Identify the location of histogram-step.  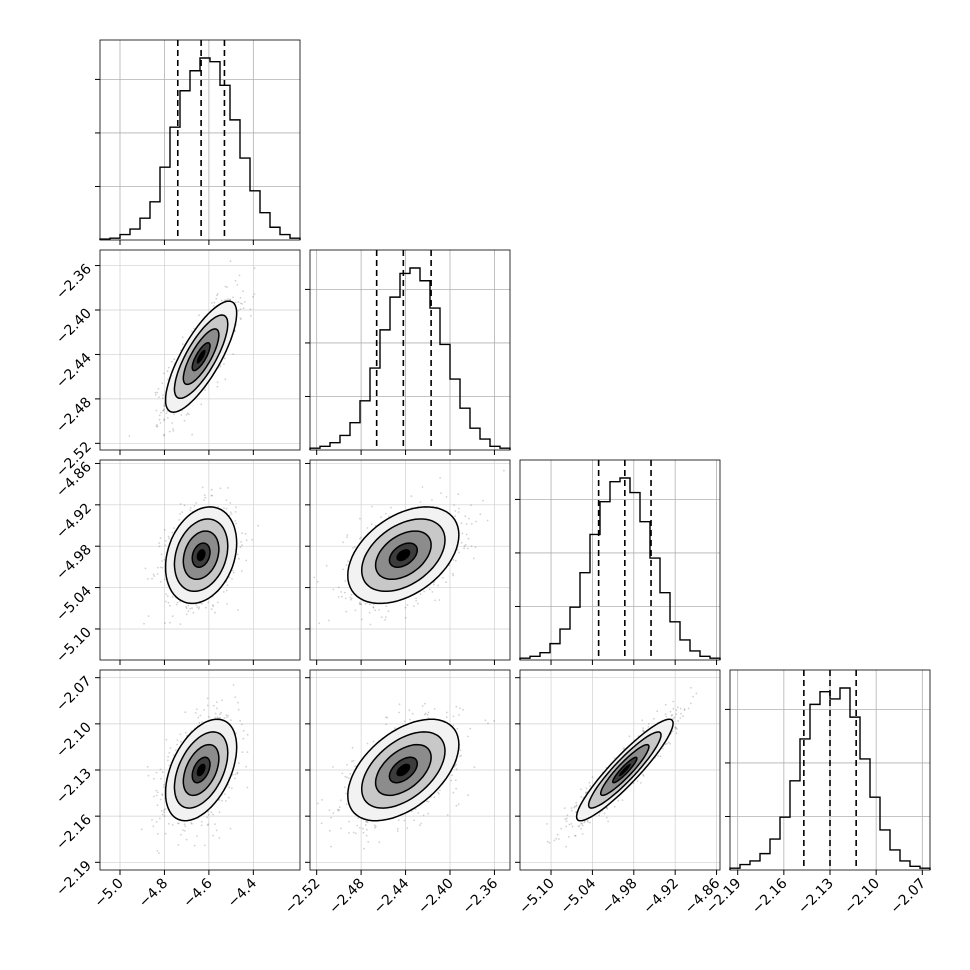
(200, 148).